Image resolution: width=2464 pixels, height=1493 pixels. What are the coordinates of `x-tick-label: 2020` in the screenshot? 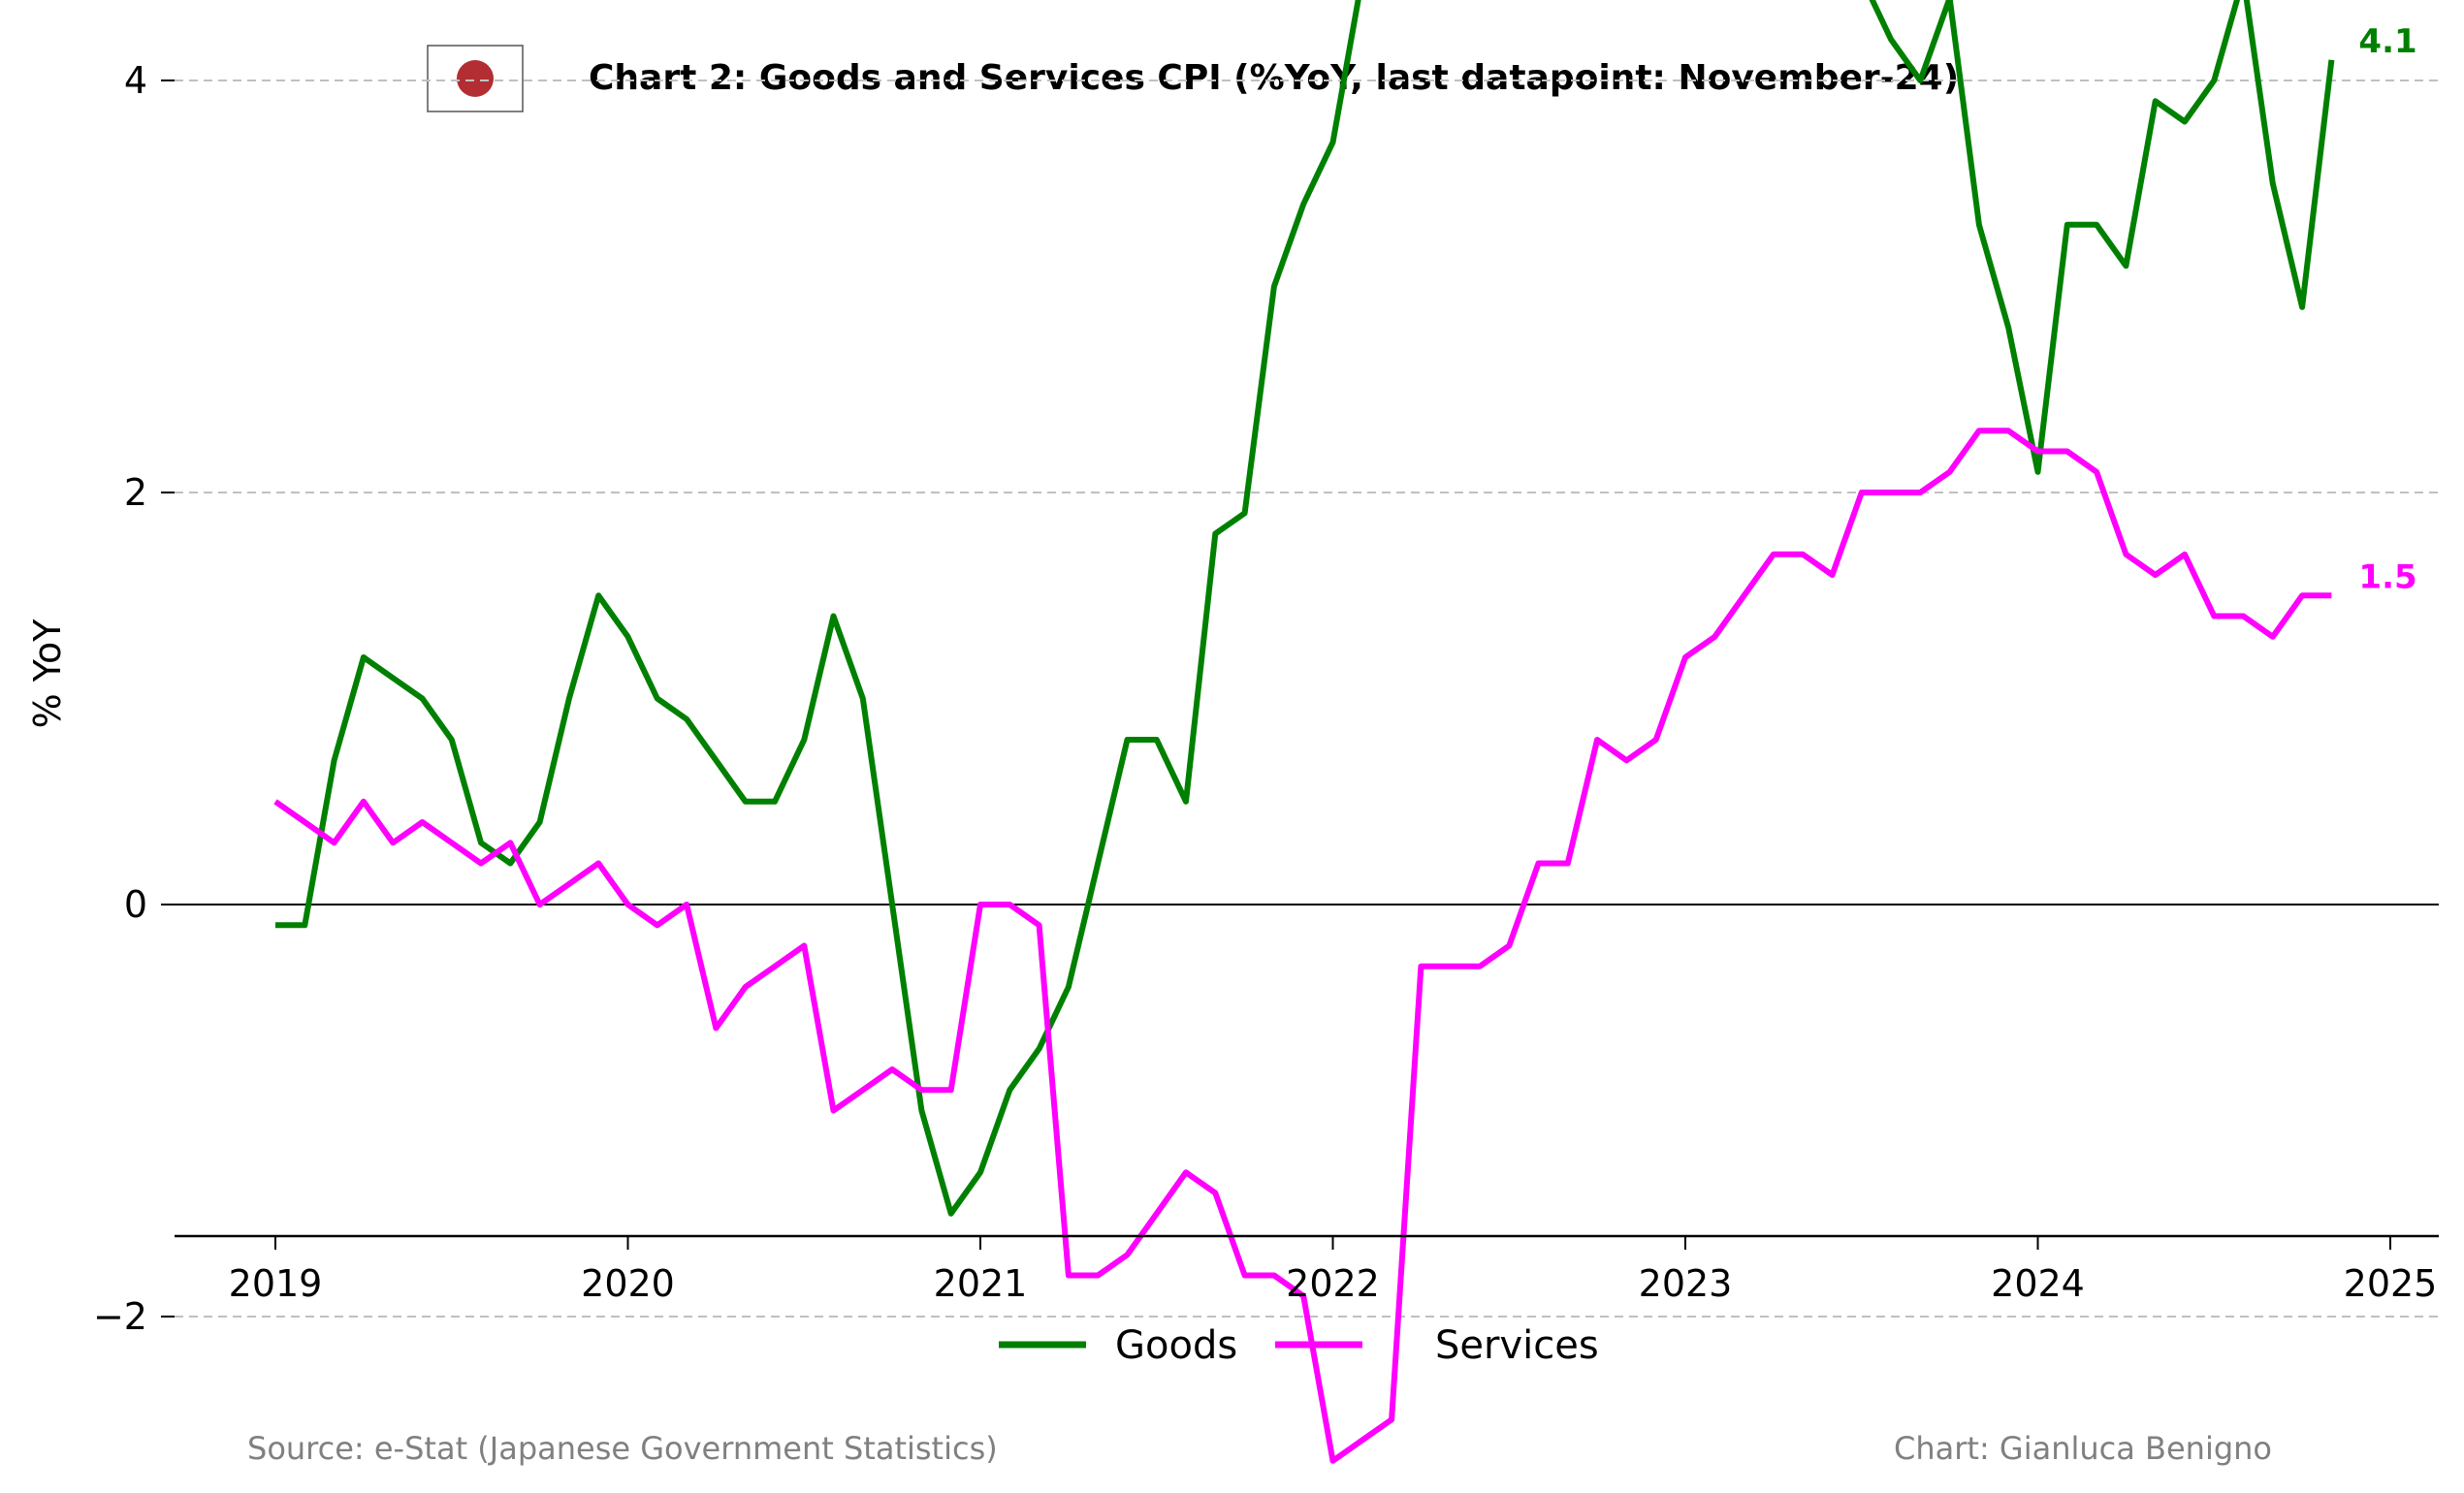 It's located at (628, 1283).